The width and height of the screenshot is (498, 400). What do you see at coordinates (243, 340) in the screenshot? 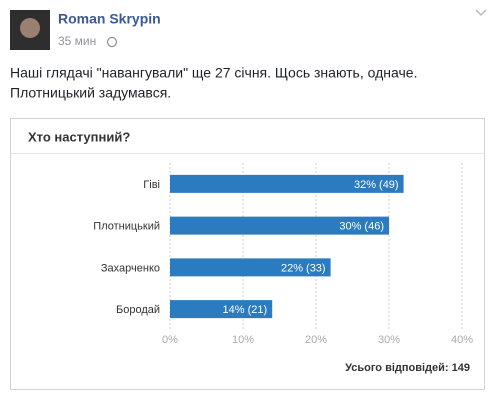
I see `x-tick-label: 10%` at bounding box center [243, 340].